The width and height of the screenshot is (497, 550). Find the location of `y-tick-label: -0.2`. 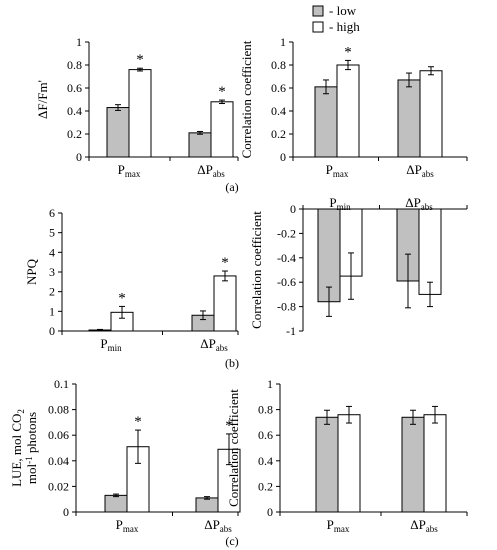

y-tick-label: -0.2 is located at coordinates (286, 233).